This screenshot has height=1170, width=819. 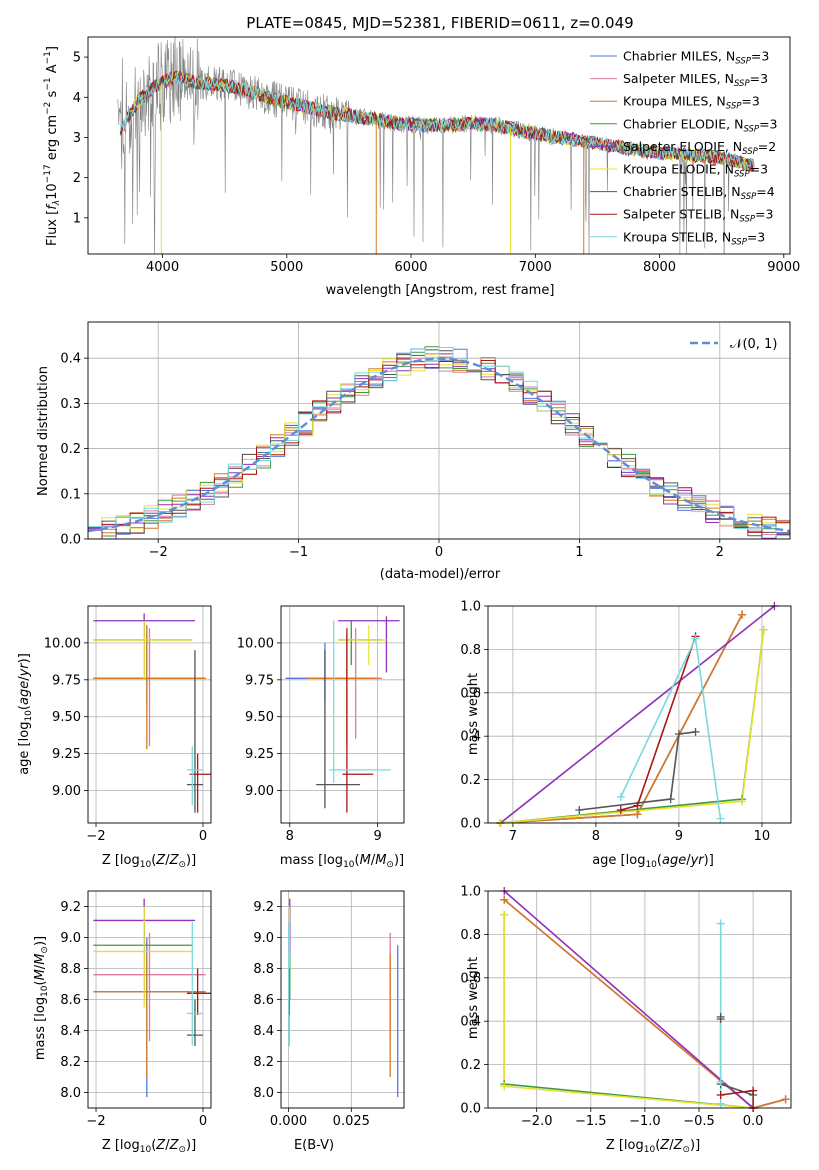 What do you see at coordinates (439, 445) in the screenshot?
I see `normal-curve` at bounding box center [439, 445].